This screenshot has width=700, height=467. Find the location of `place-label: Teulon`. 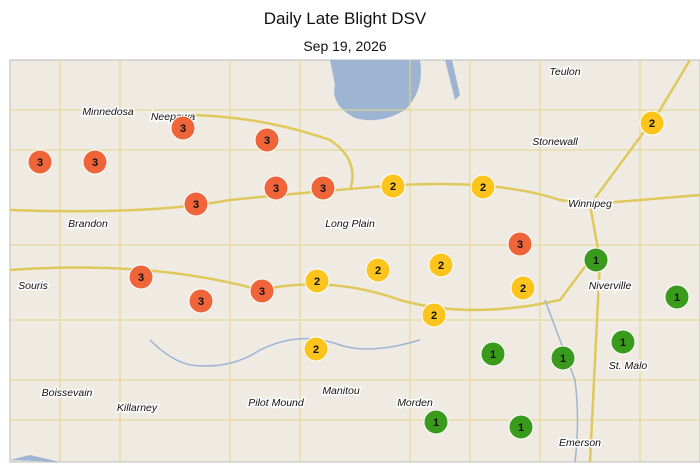

place-label: Teulon is located at coordinates (564, 72).